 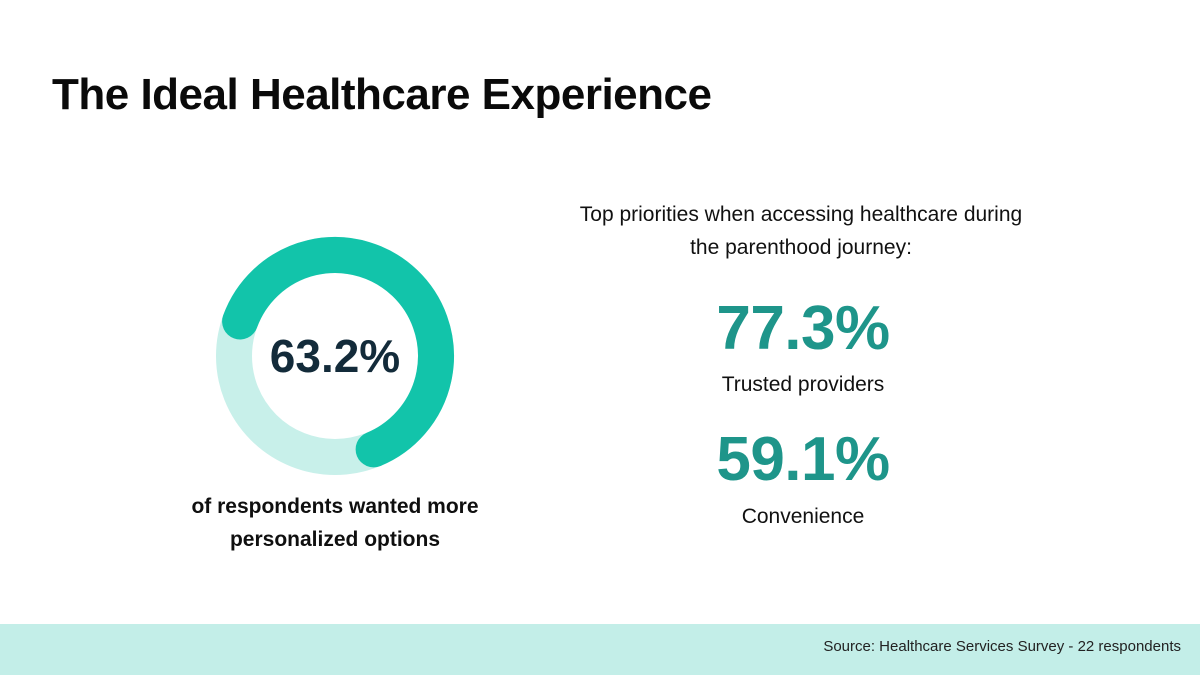 I want to click on donut-filled-arc, so click(x=338, y=352).